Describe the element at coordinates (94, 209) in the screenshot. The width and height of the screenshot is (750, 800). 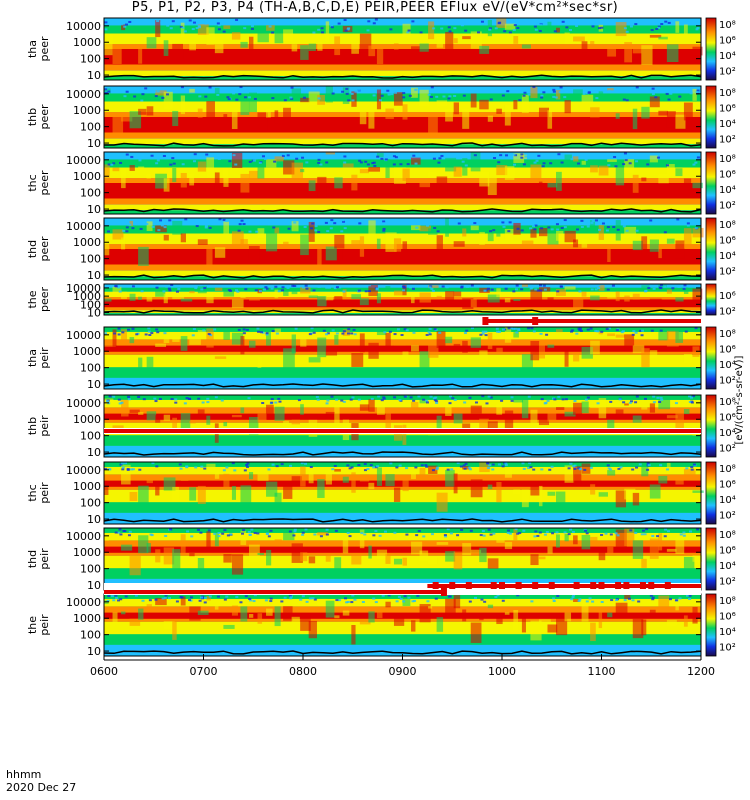
I see `y-tick-label: 10` at that location.